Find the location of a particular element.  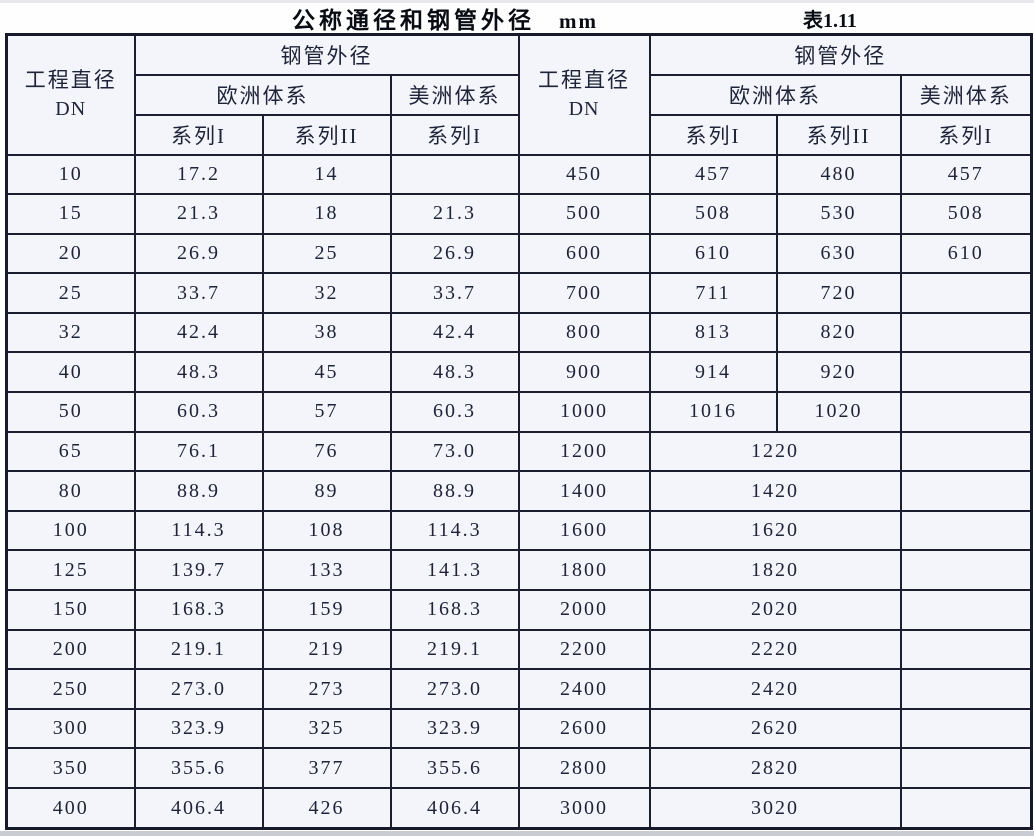

cell-dn-right: 1000 is located at coordinates (584, 412).